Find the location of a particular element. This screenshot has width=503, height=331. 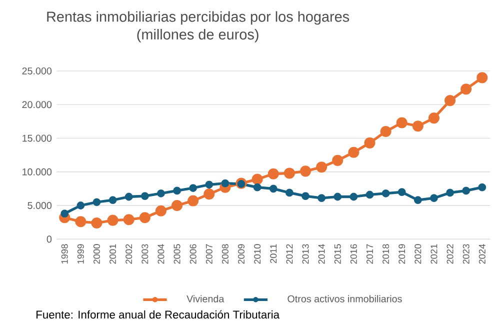

x-tick-label: 2019 is located at coordinates (402, 254).